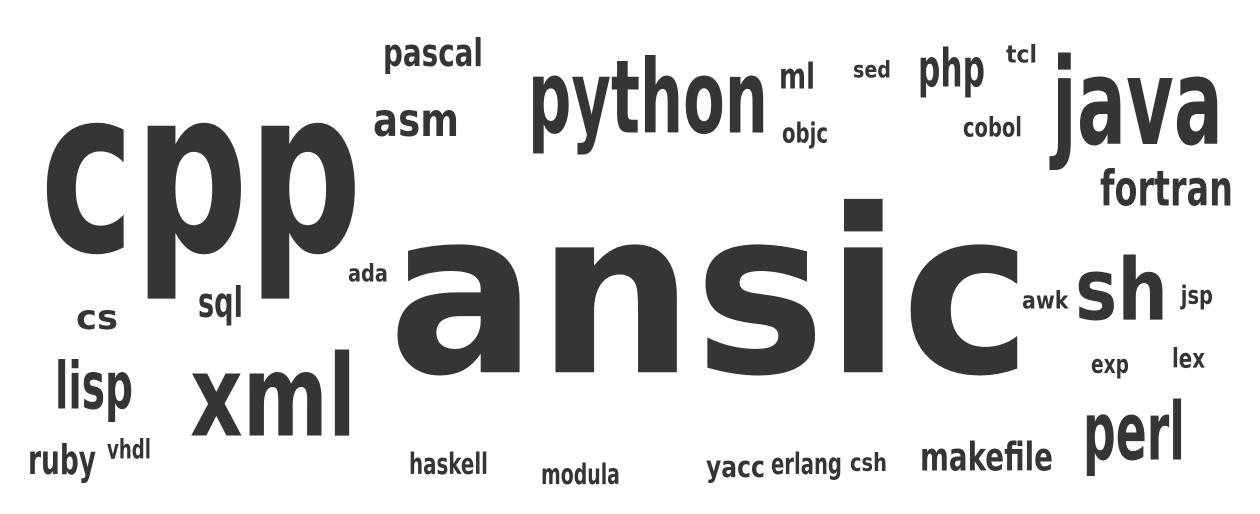 The image size is (1260, 514). What do you see at coordinates (1046, 301) in the screenshot?
I see `word-awk: awk` at bounding box center [1046, 301].